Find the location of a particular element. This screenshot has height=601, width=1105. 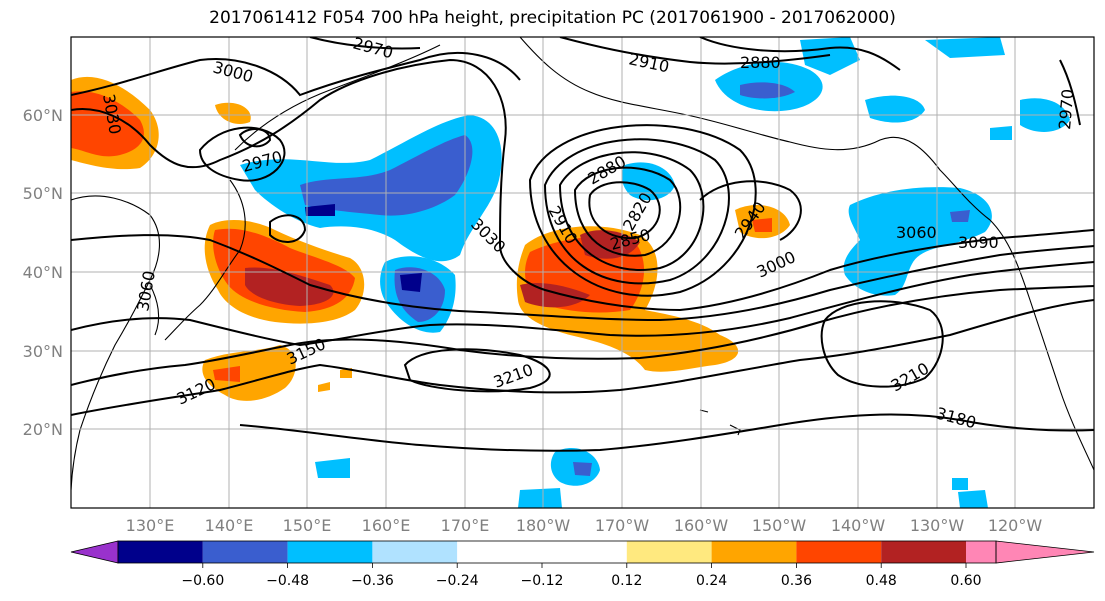

colorbar-tick-label: −0.36 is located at coordinates (372, 581).